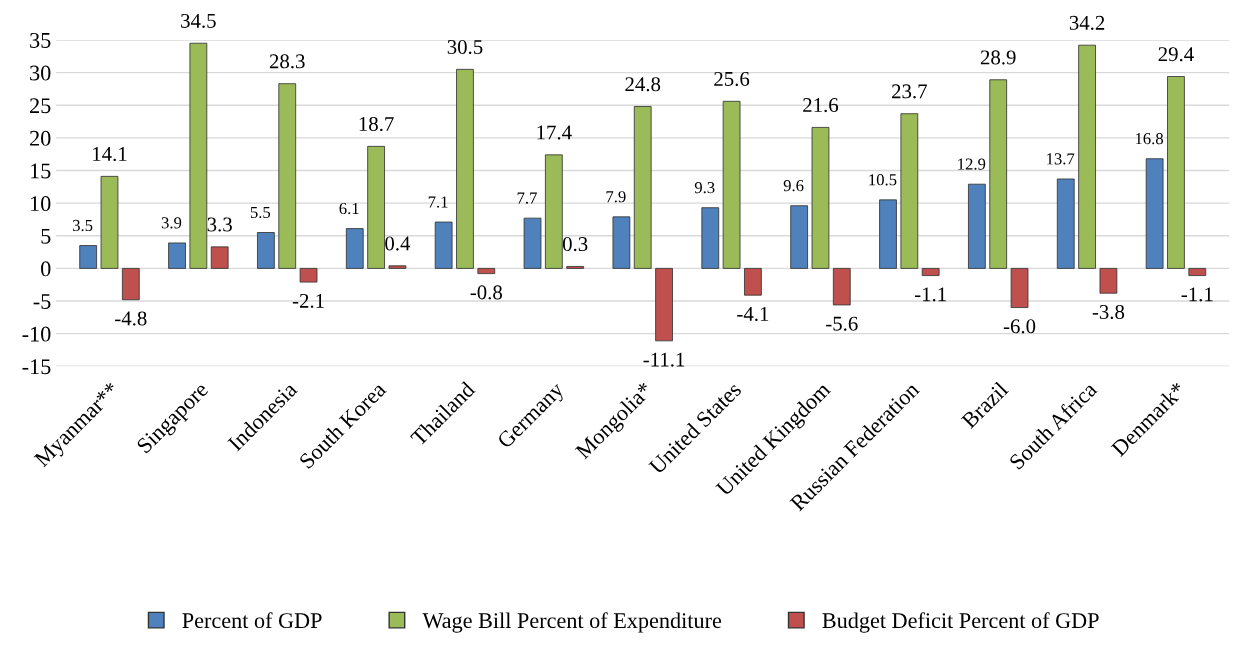  What do you see at coordinates (842, 323) in the screenshot?
I see `data-label: -5.6` at bounding box center [842, 323].